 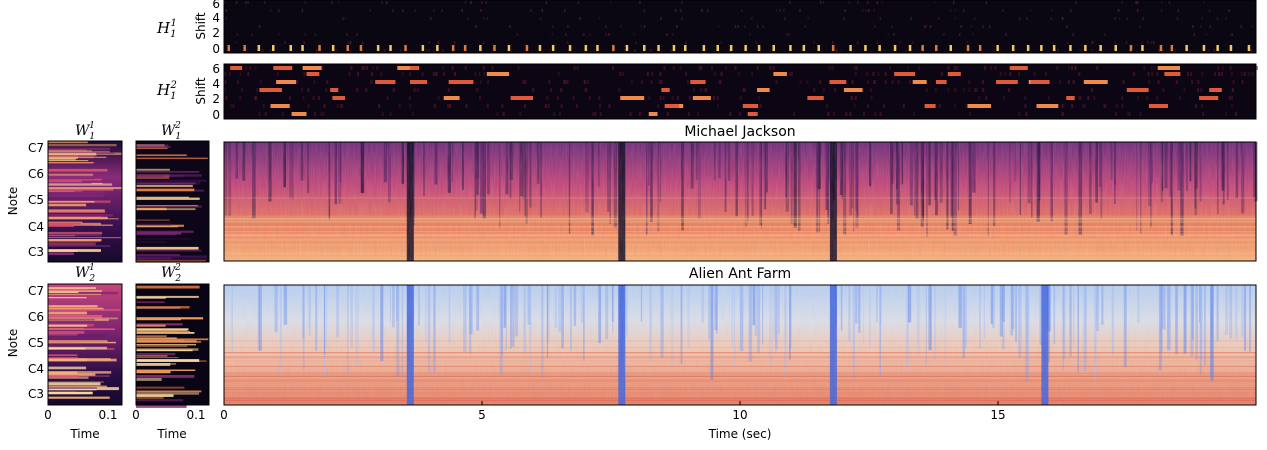 What do you see at coordinates (172, 203) in the screenshot?
I see `w12-bands` at bounding box center [172, 203].